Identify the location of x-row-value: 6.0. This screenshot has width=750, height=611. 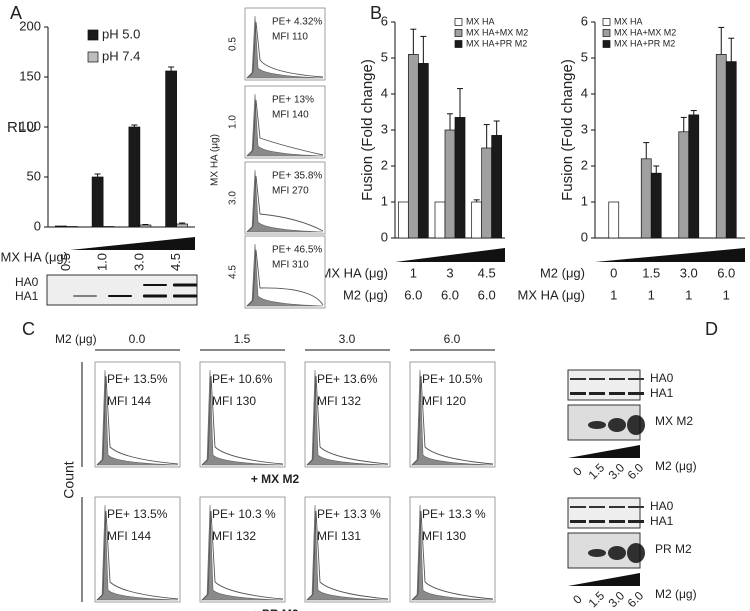
(413, 294).